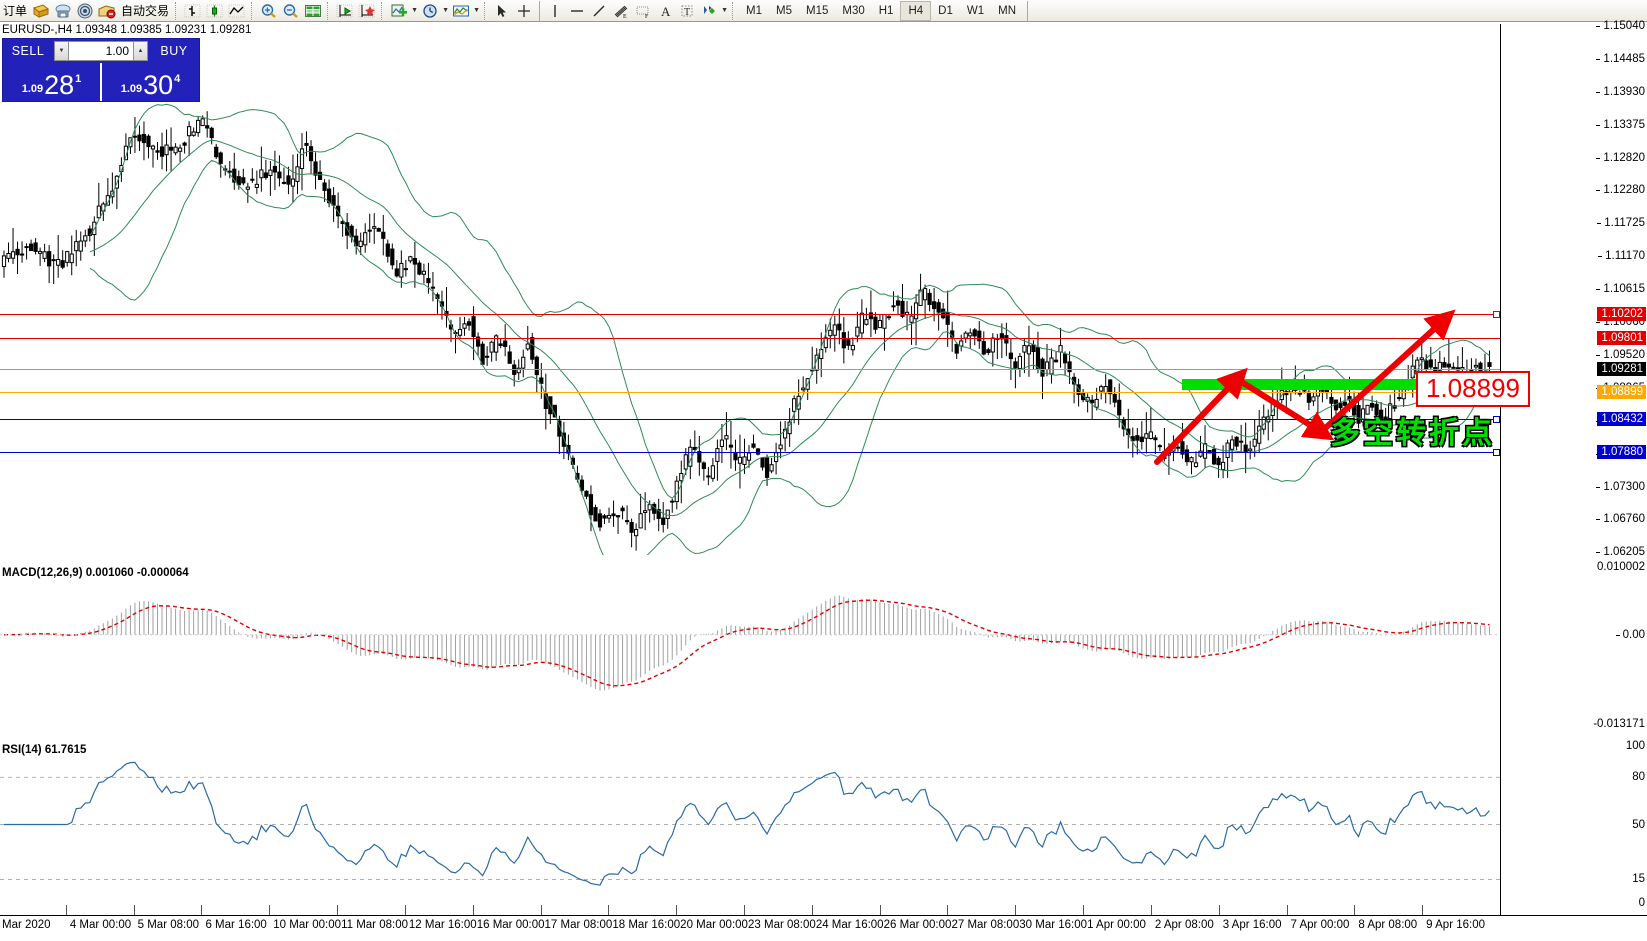 This screenshot has height=941, width=1647. Describe the element at coordinates (599, 11) in the screenshot. I see `trendline-icon` at that location.